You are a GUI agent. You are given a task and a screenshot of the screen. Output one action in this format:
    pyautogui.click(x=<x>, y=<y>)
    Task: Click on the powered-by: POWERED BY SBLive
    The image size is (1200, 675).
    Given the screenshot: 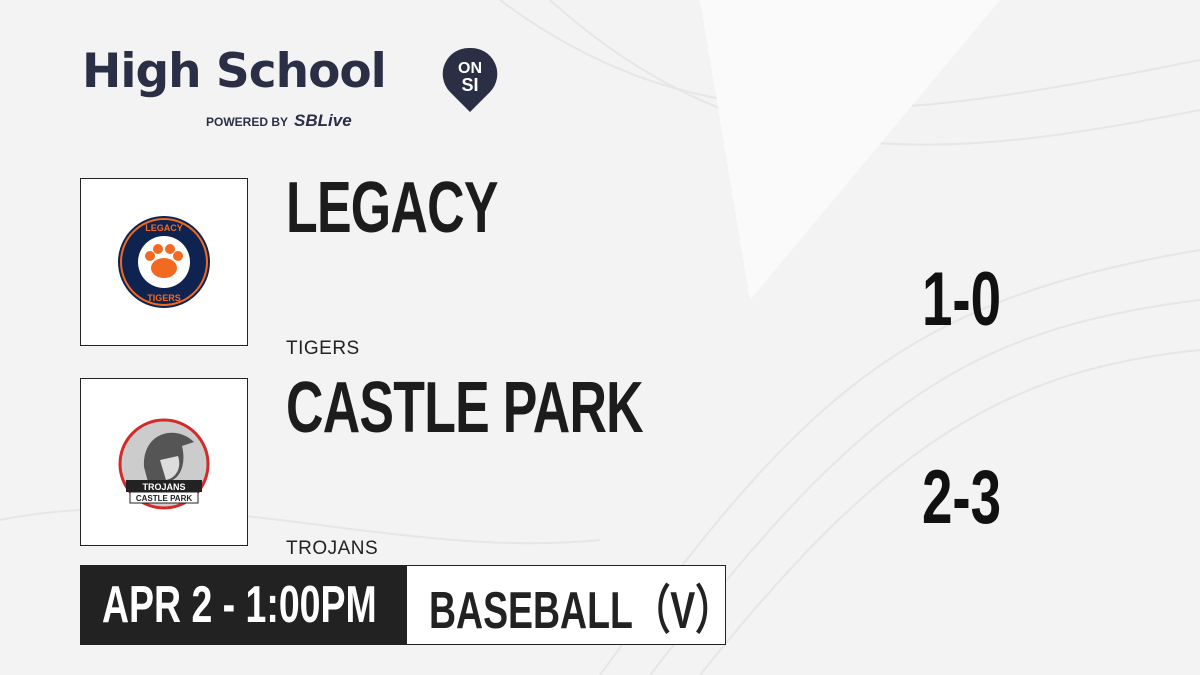 What is the action you would take?
    pyautogui.click(x=279, y=121)
    